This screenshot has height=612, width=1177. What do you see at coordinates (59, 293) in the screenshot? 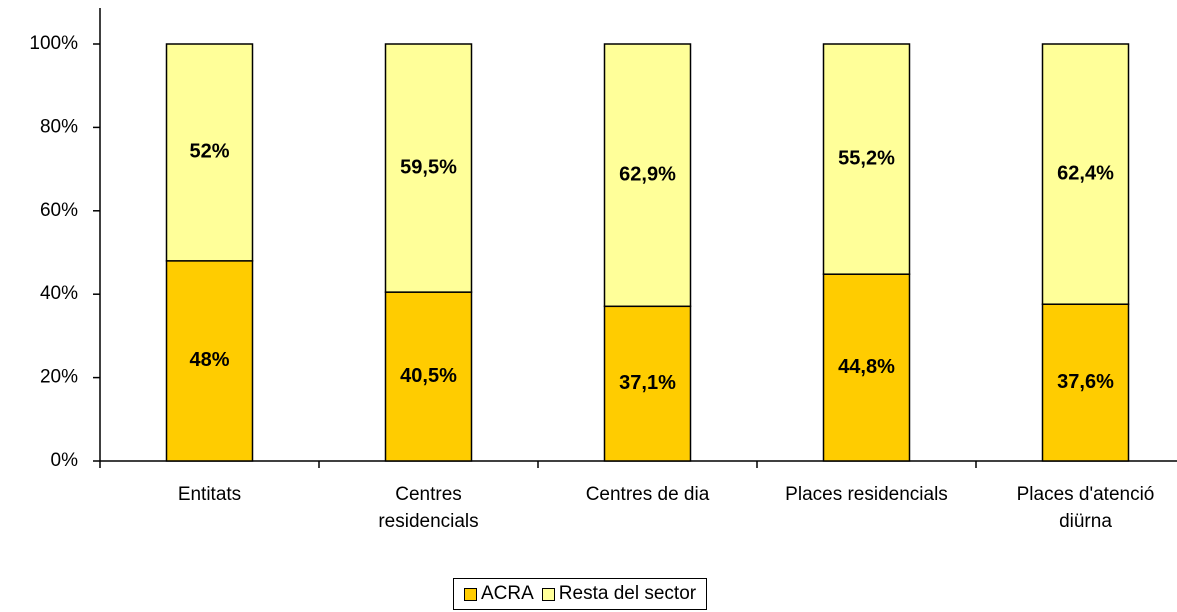
I see `y-tick-label: 40%` at bounding box center [59, 293].